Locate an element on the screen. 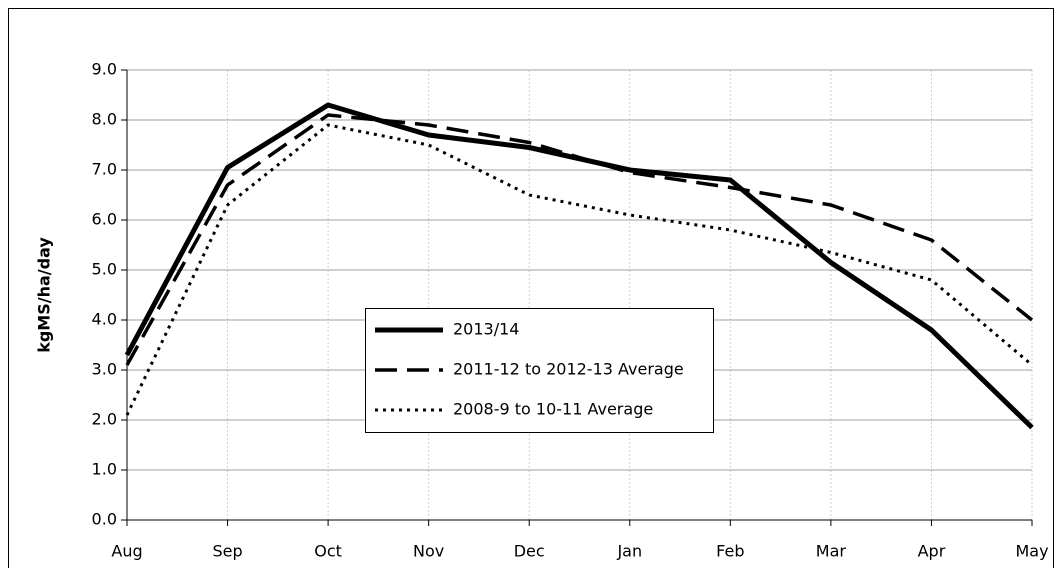  y-tick-label: 2.0 is located at coordinates (104, 419).